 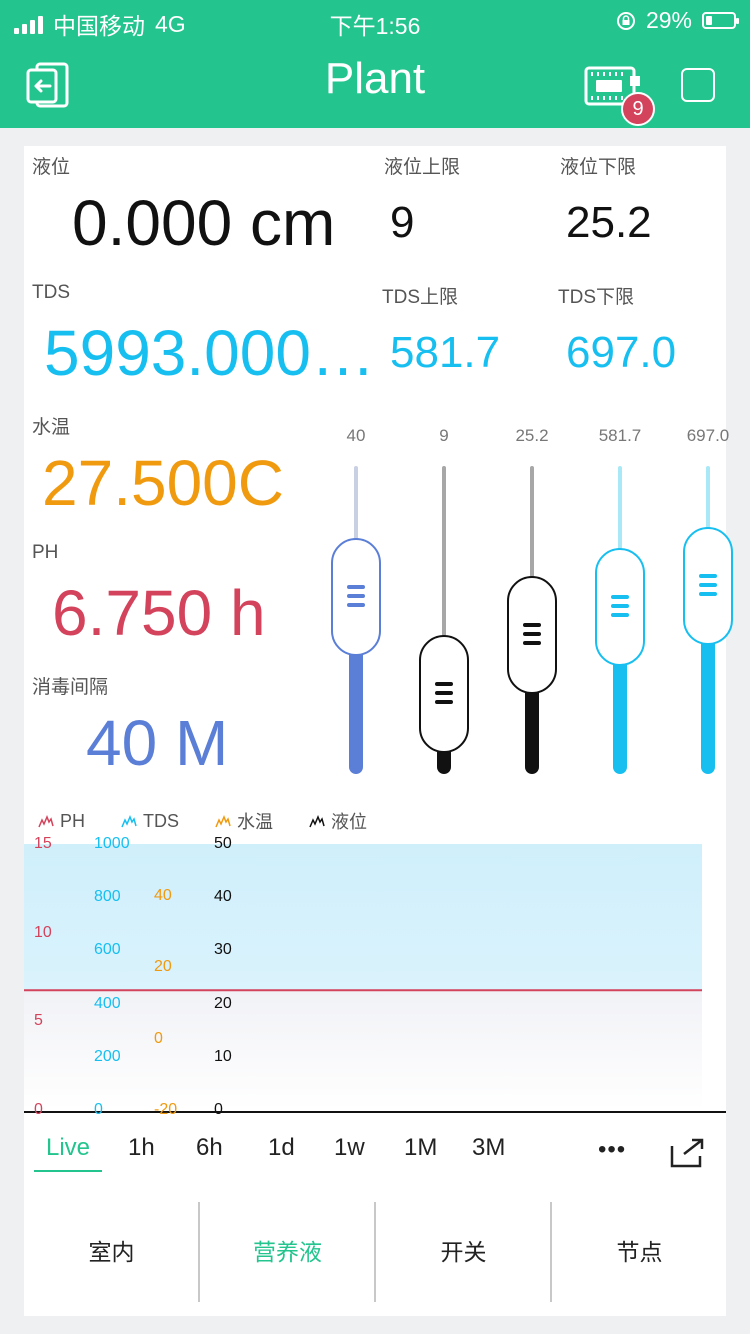 What do you see at coordinates (463, 1252) in the screenshot?
I see `tab-3: 开关` at bounding box center [463, 1252].